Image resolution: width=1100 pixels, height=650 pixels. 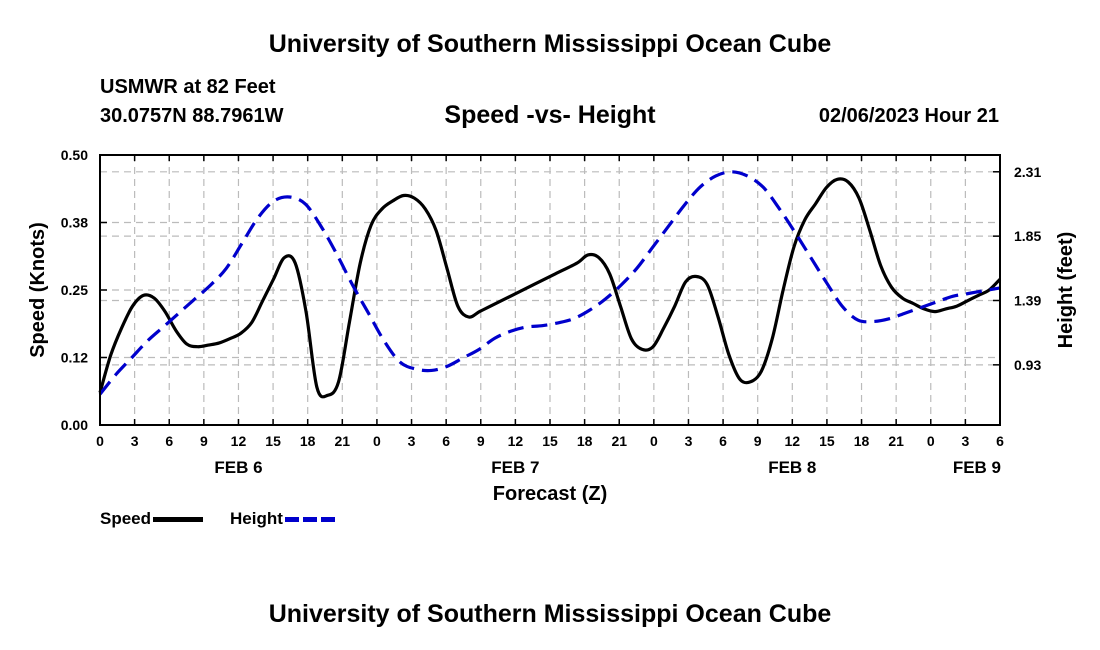 I want to click on y-tick-label: 0.50, so click(x=74, y=155).